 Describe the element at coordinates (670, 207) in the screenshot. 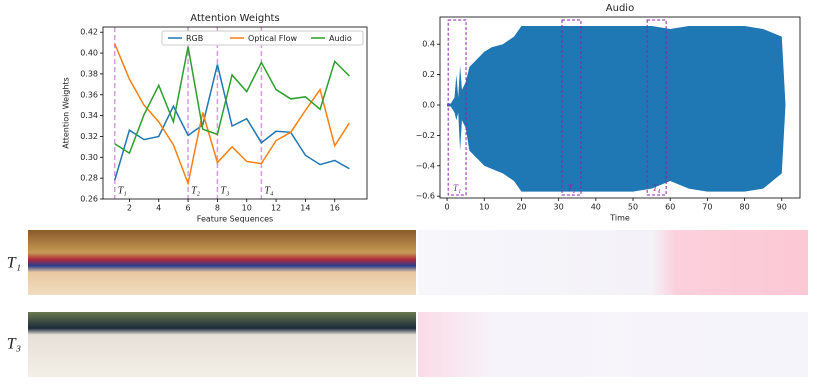

I see `x-tick-label: 60` at that location.